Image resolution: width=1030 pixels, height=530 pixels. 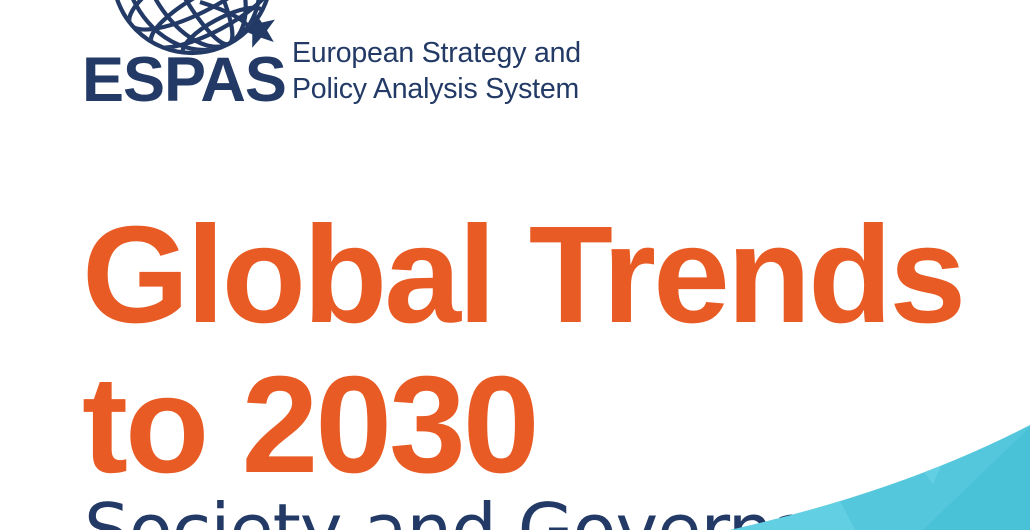 What do you see at coordinates (975, 477) in the screenshot?
I see `facet-dark-right` at bounding box center [975, 477].